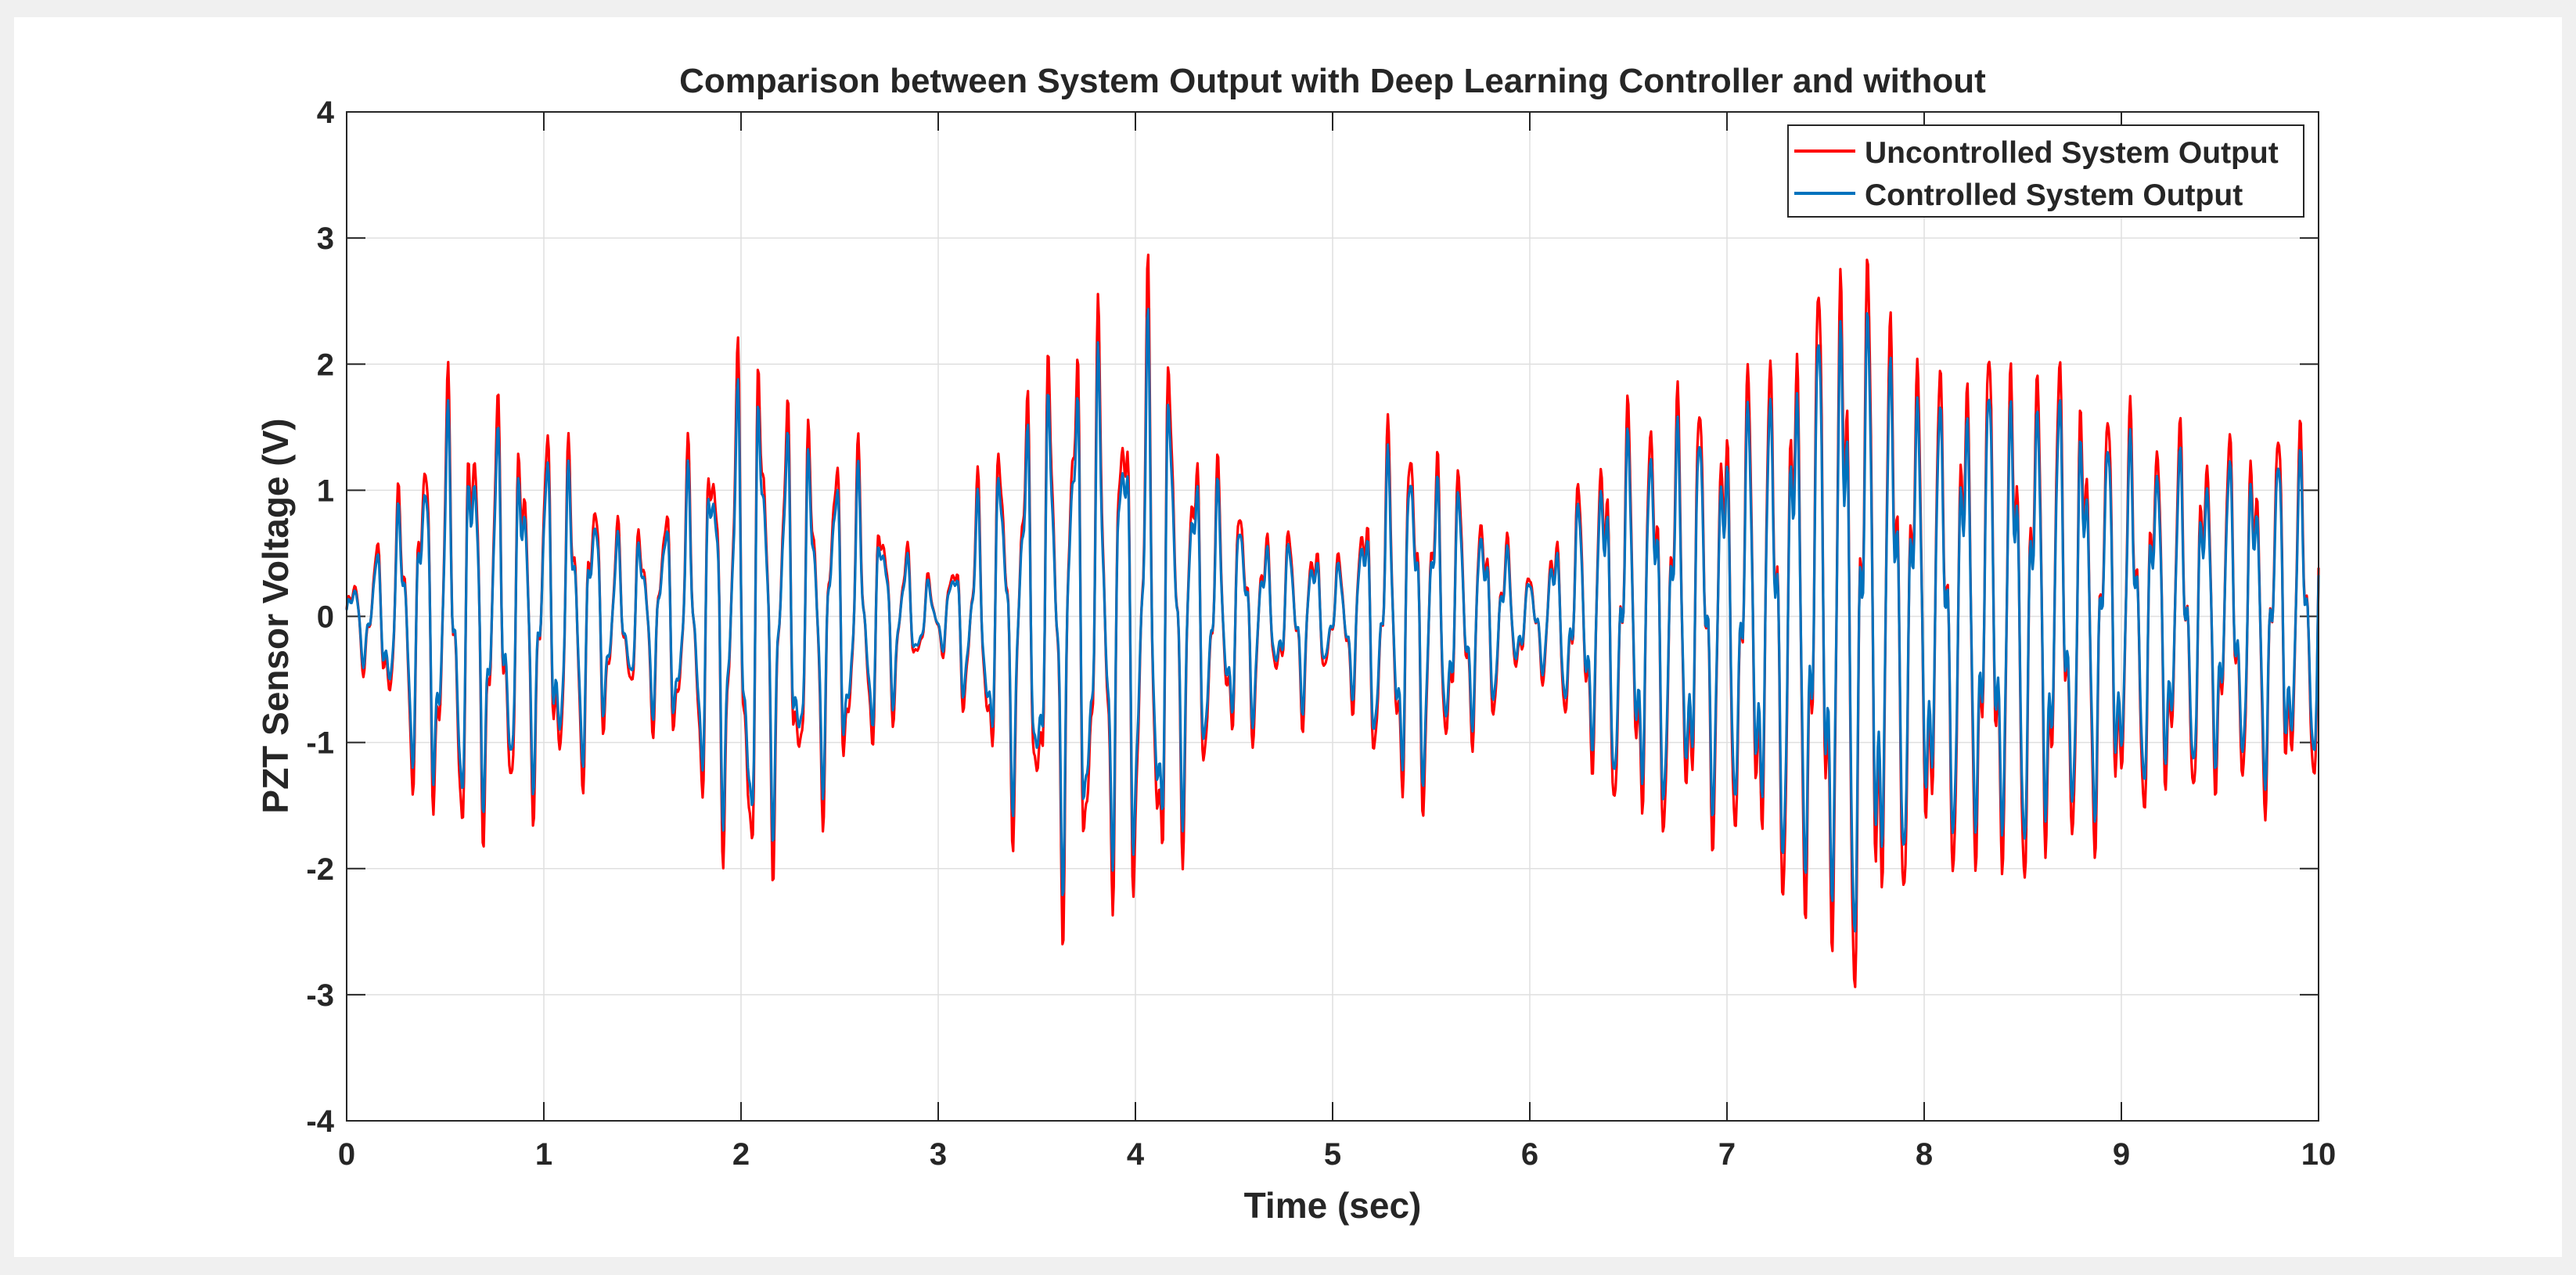  Describe the element at coordinates (741, 1154) in the screenshot. I see `x-tick-label: 2` at that location.